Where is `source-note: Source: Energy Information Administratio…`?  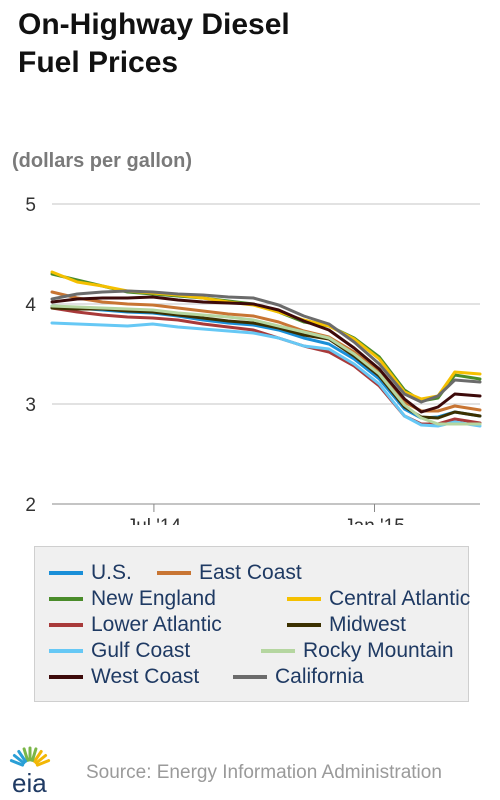
source-note: Source: Energy Information Administratio… is located at coordinates (264, 772).